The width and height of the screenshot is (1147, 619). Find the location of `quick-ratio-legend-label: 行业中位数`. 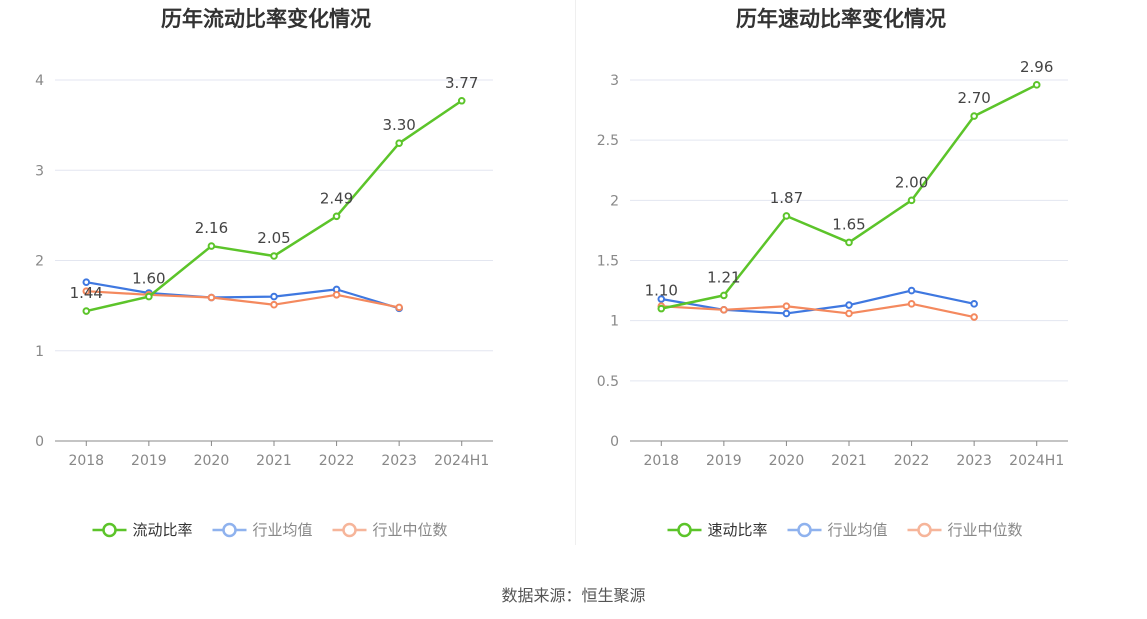

quick-ratio-legend-label: 行业中位数 is located at coordinates (985, 530).